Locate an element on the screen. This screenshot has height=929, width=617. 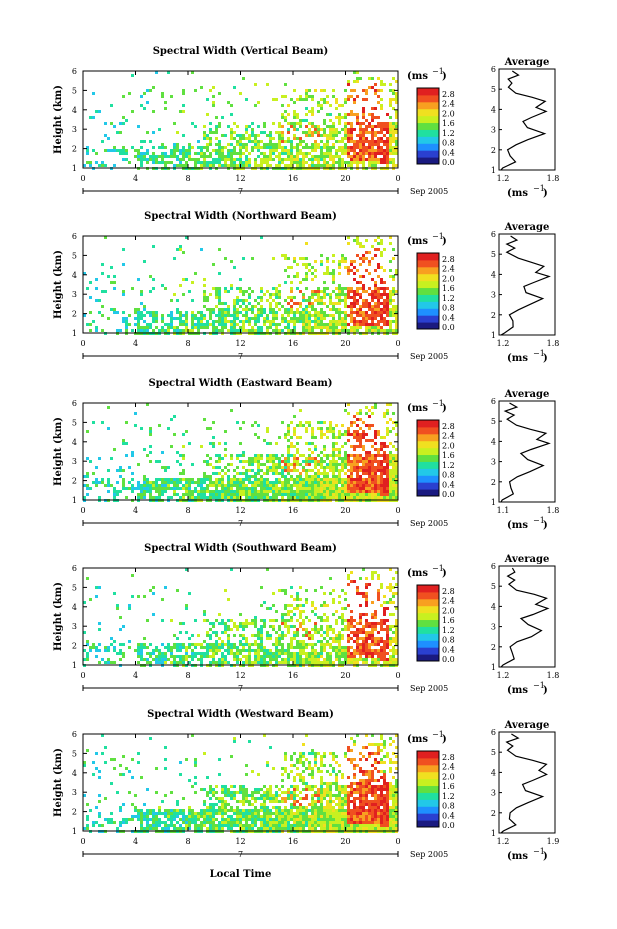
date-label: Sep 2005 is located at coordinates (429, 688).